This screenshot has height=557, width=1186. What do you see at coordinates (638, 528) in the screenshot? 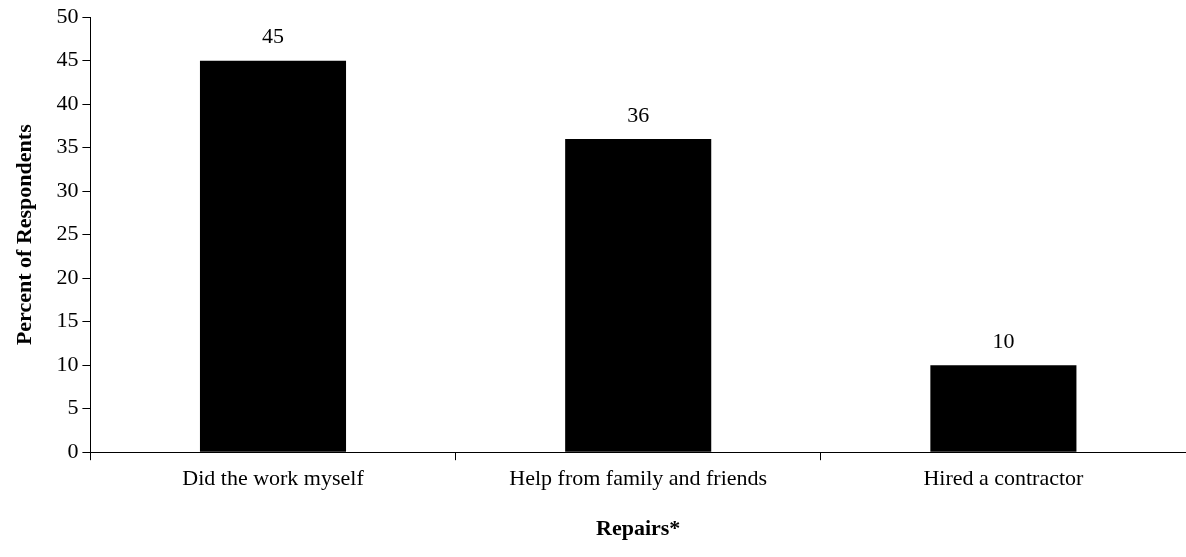
I see `x-axis-title: Repairs*` at bounding box center [638, 528].